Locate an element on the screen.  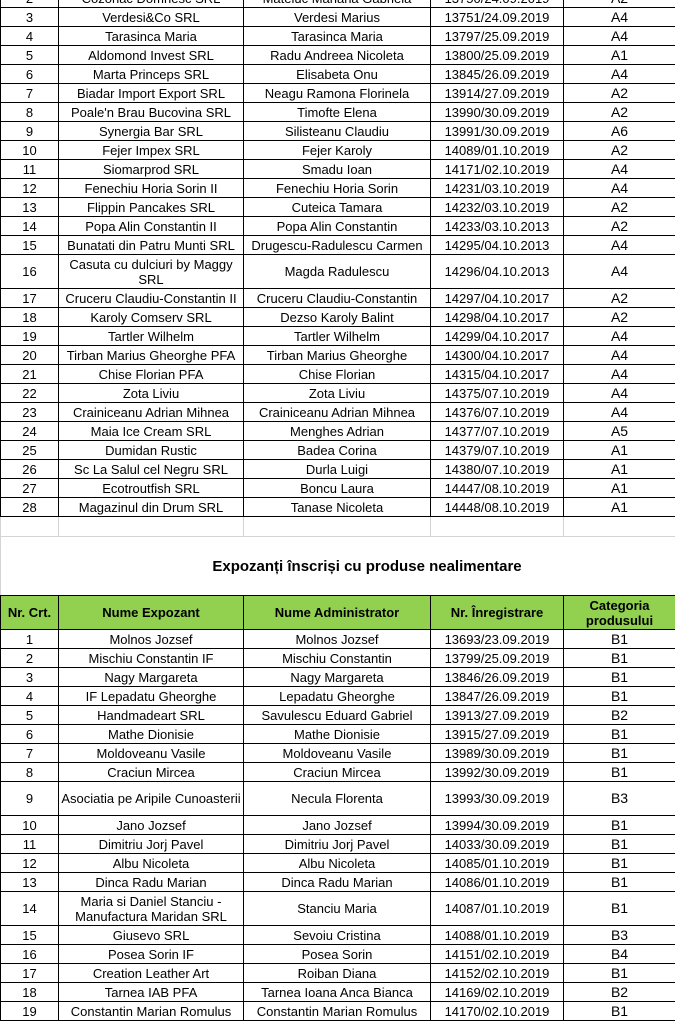
cell-nr-crt: 14 is located at coordinates (29, 226).